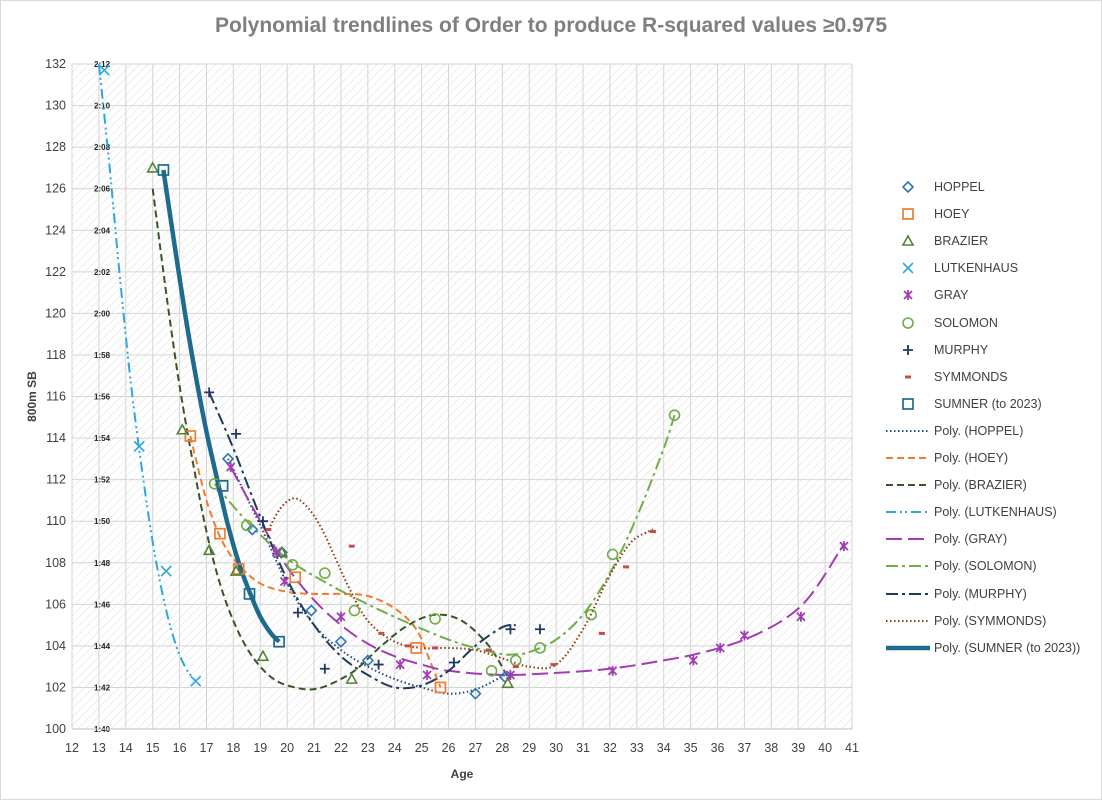 Image resolution: width=1102 pixels, height=800 pixels. What do you see at coordinates (961, 349) in the screenshot?
I see `legend-label: MURPHY` at bounding box center [961, 349].